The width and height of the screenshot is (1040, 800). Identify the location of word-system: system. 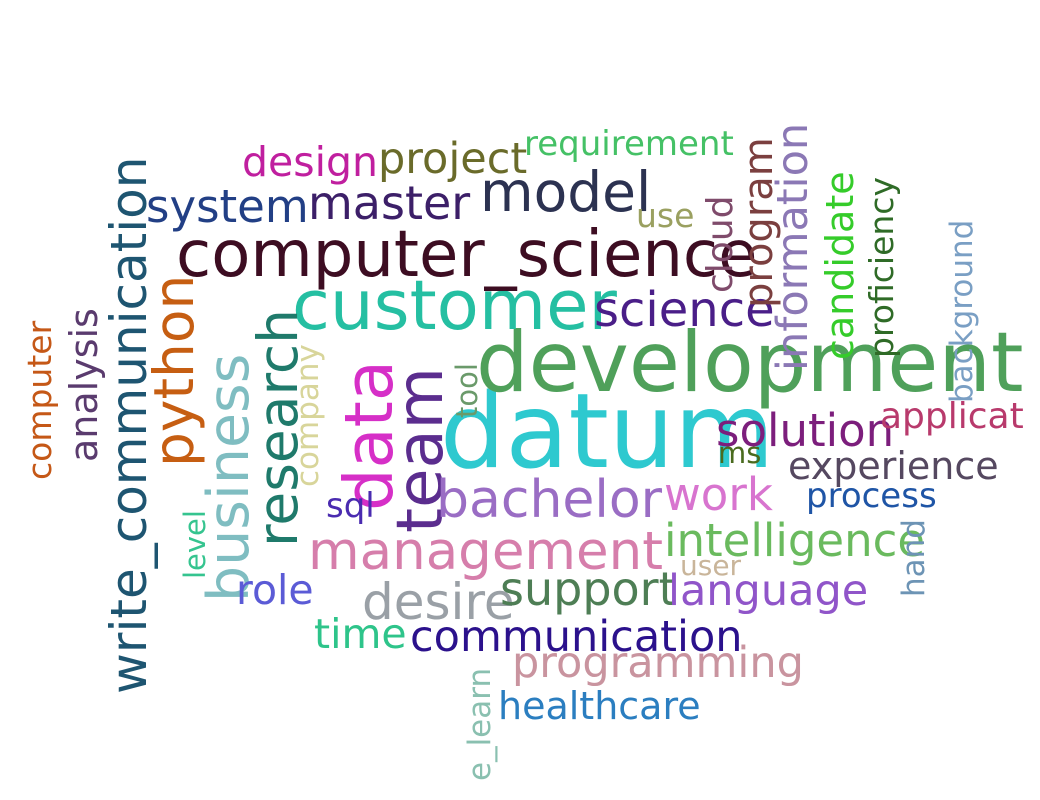
(227, 206).